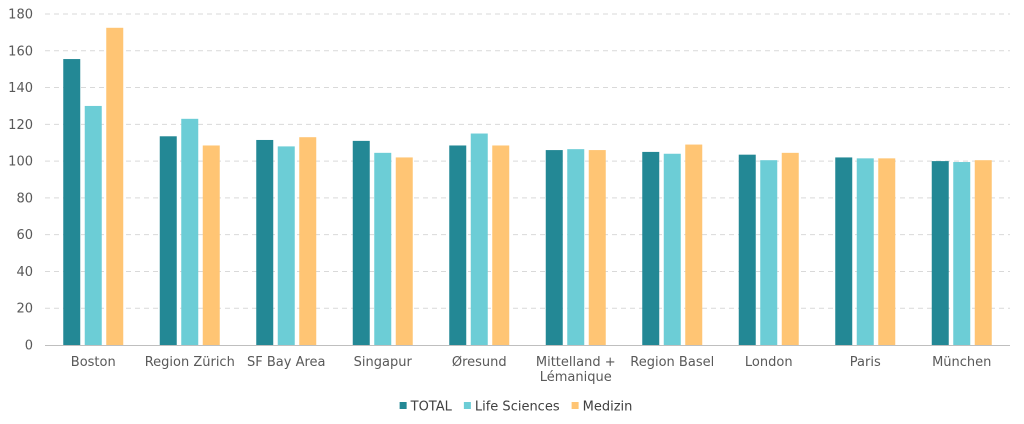 The width and height of the screenshot is (1024, 424). I want to click on legend-item: TOTAL, so click(426, 407).